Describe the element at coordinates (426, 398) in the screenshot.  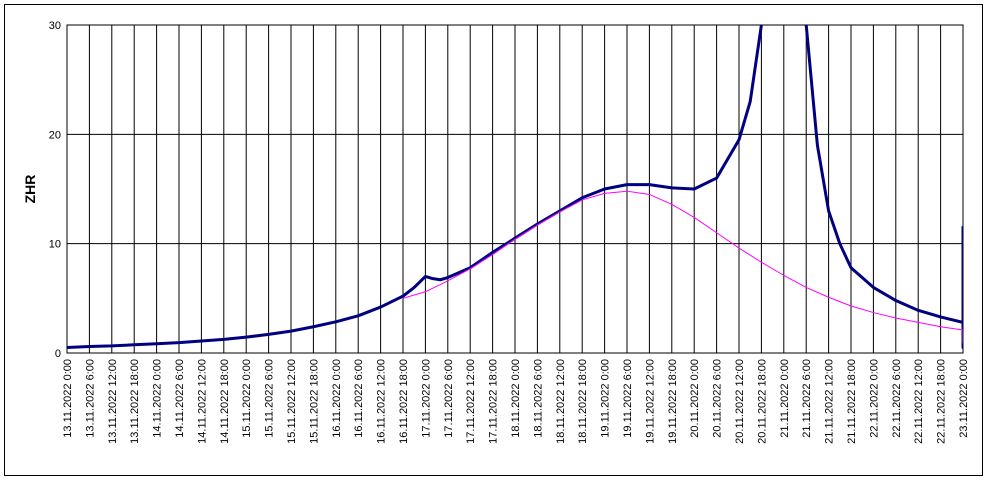
I see `x-tick-label: 17.11.2022 0:00` at that location.